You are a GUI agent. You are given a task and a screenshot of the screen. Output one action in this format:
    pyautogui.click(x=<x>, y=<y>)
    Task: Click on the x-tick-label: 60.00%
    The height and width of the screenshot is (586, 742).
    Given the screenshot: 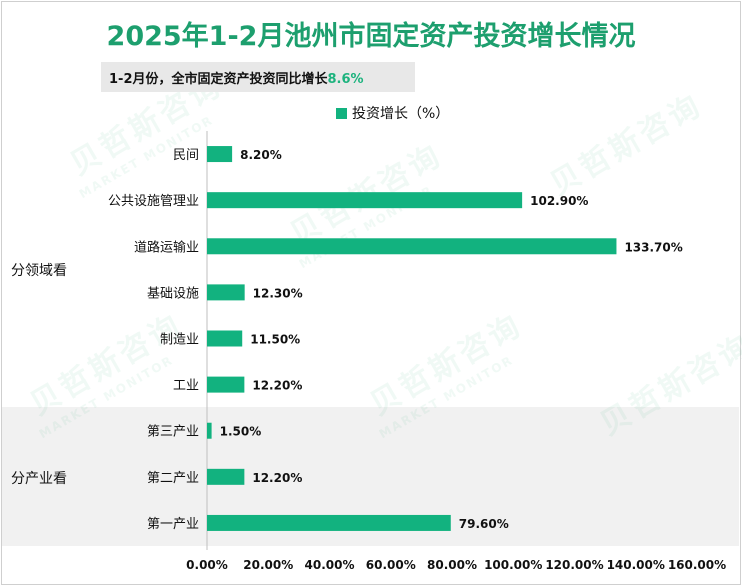 What is the action you would take?
    pyautogui.click(x=391, y=565)
    